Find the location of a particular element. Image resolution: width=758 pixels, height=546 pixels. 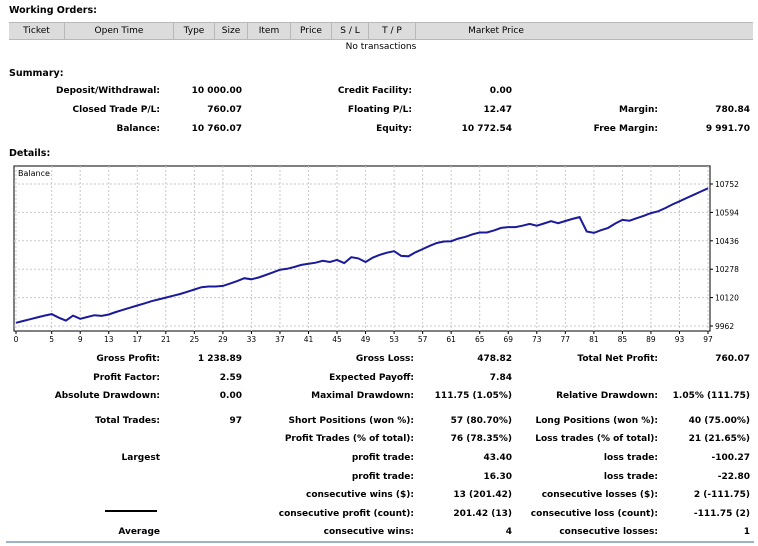

col-type: Type is located at coordinates (194, 31).